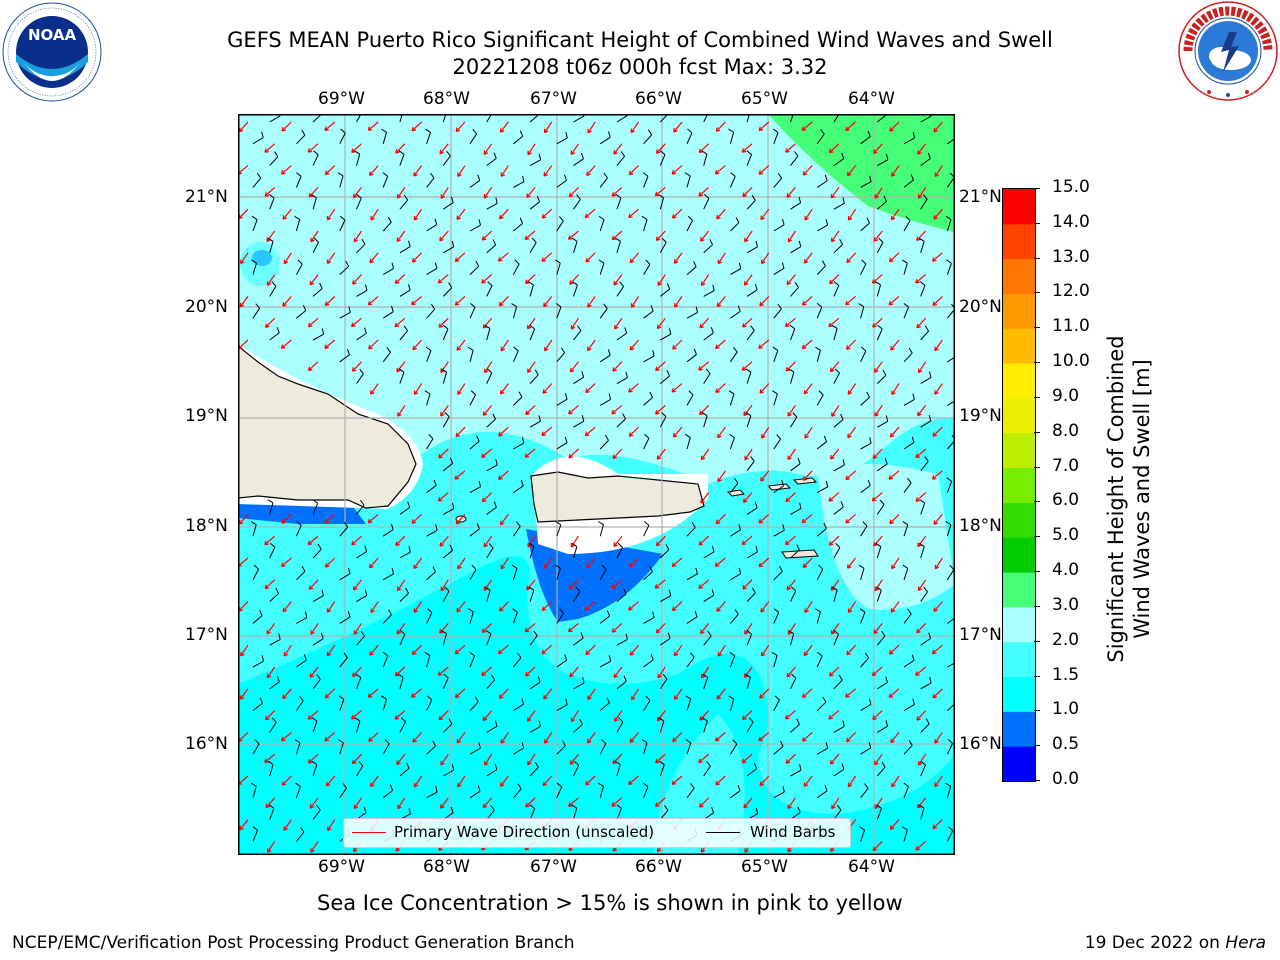  Describe the element at coordinates (764, 867) in the screenshot. I see `lon-label-bottom-65w: 65°W` at that location.